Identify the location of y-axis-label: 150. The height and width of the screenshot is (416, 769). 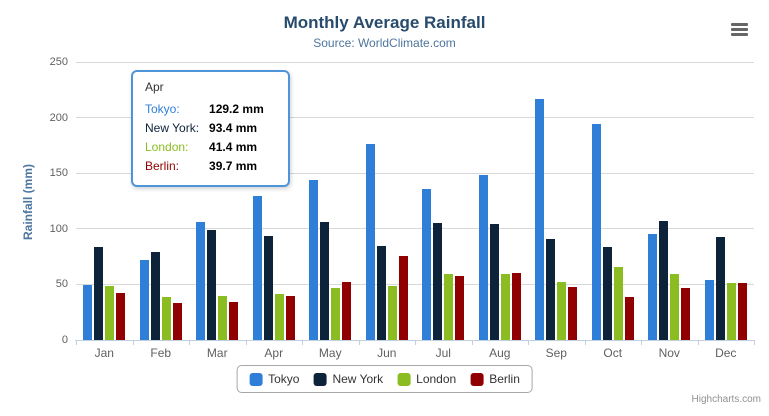
(58, 173).